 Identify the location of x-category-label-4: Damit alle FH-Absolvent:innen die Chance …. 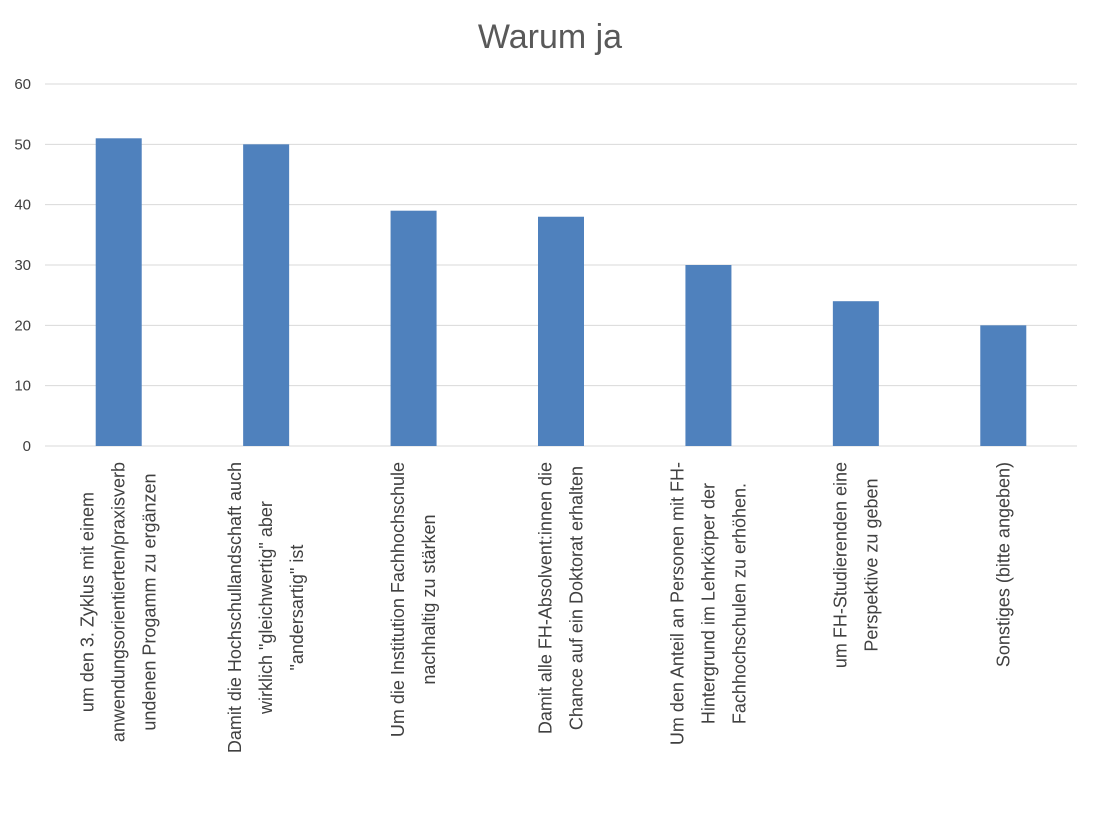
(561, 598).